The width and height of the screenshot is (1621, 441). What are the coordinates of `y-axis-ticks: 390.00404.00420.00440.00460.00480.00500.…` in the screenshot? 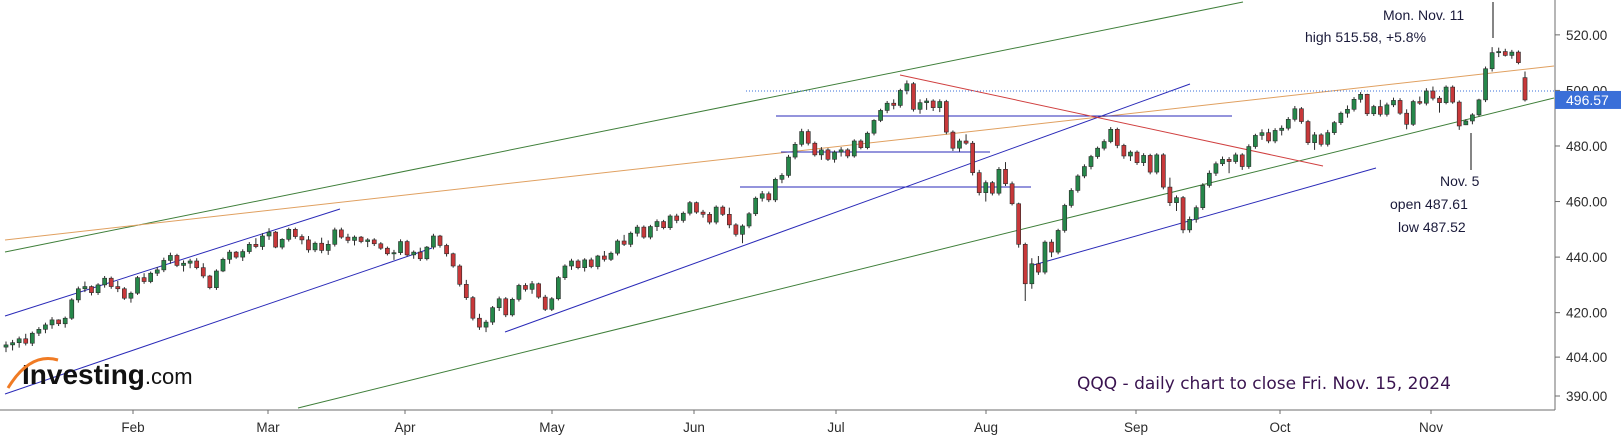 It's located at (1581, 216).